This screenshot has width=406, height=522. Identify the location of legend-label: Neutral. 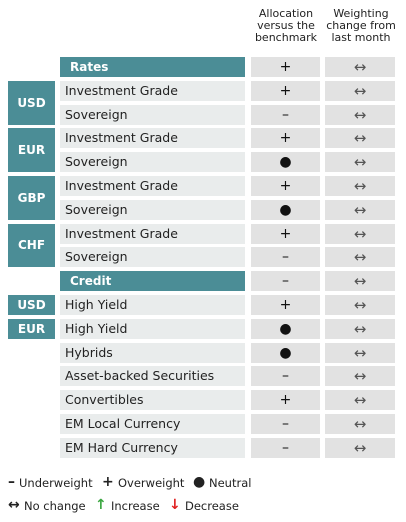
(230, 483).